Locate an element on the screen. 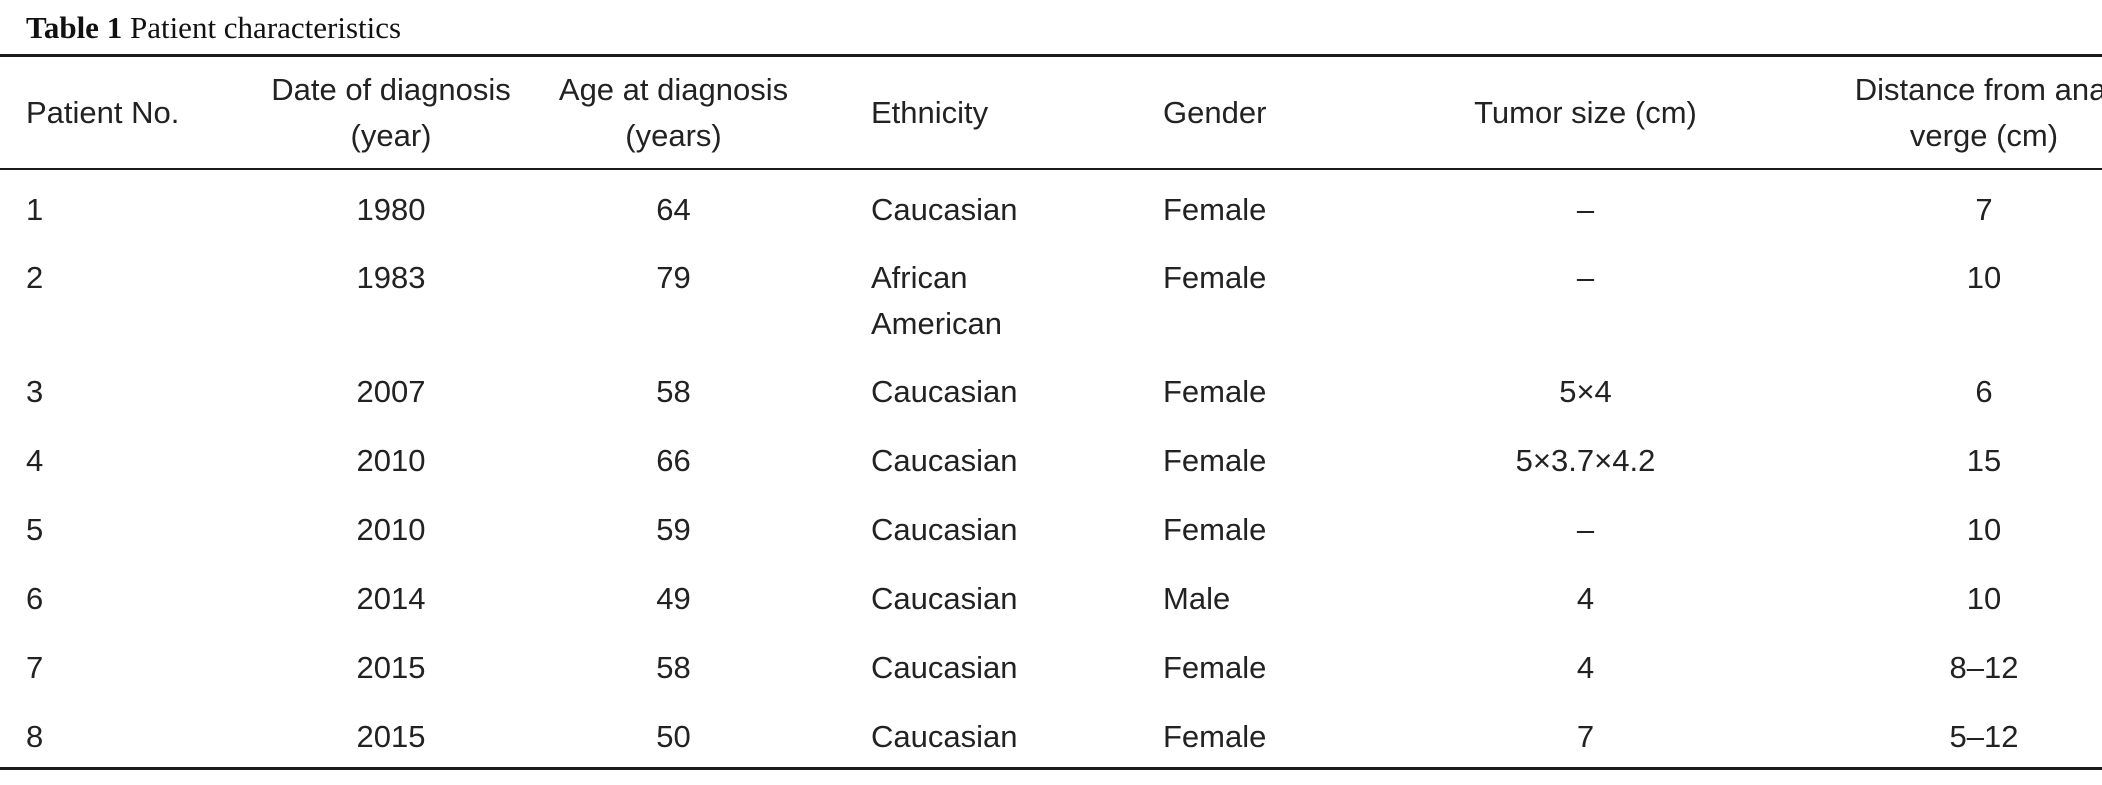 This screenshot has height=785, width=2102. cell-patient-no: 4 is located at coordinates (35, 460).